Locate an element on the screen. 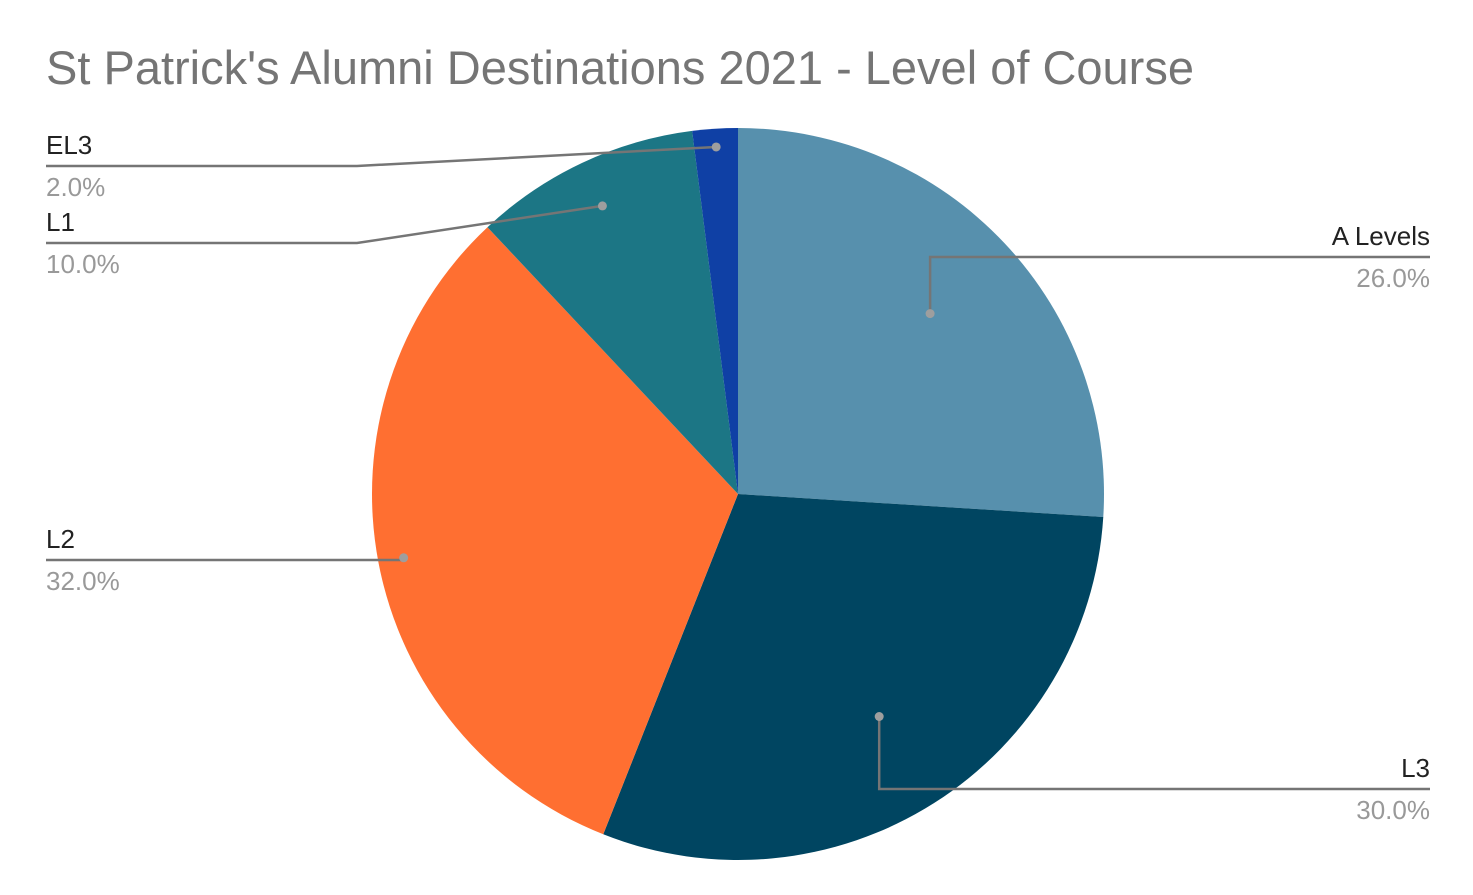 Image resolution: width=1473 pixels, height=895 pixels. slice-label-el3: EL3 is located at coordinates (69, 145).